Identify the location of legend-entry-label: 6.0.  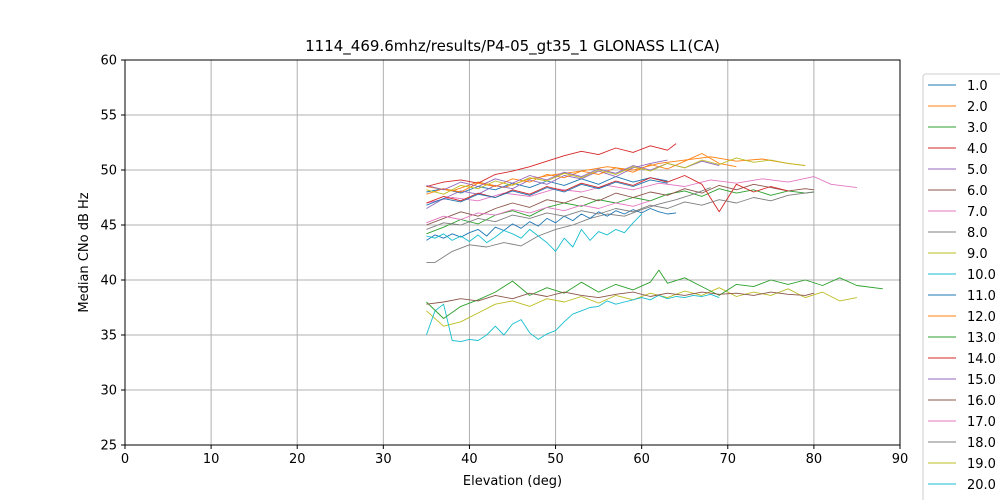
(977, 191).